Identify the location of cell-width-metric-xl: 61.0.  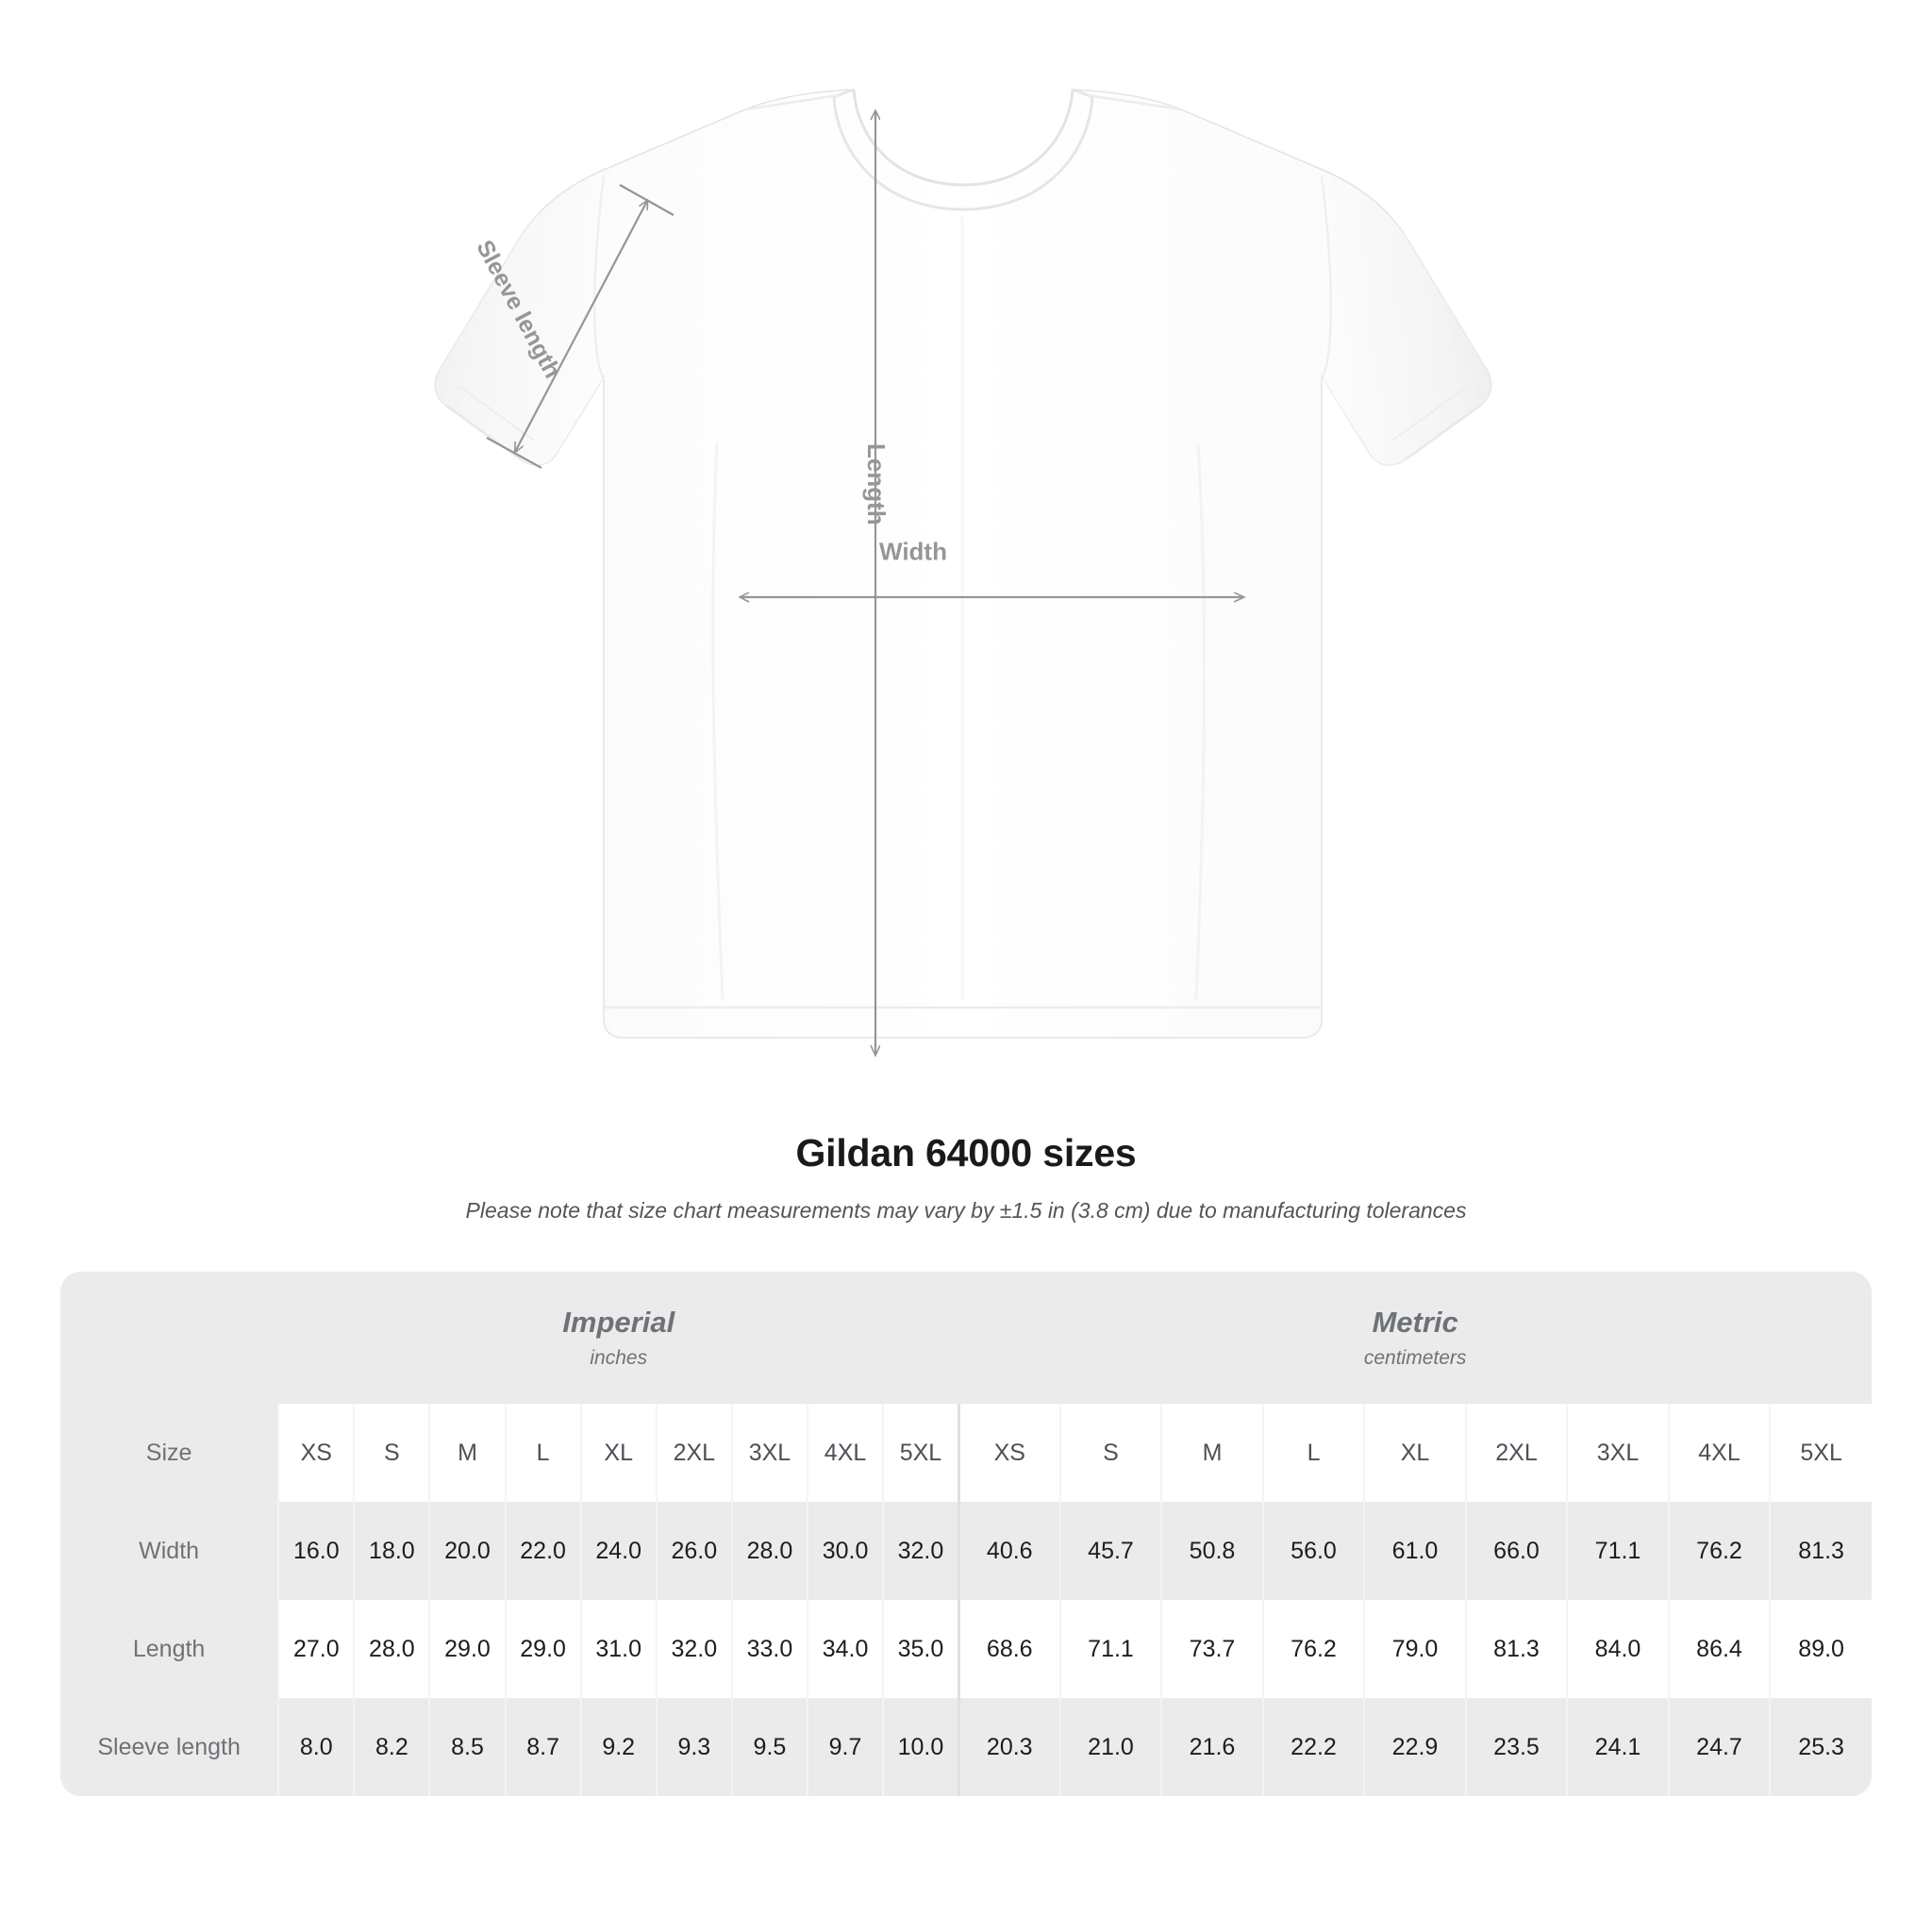
(1415, 1551).